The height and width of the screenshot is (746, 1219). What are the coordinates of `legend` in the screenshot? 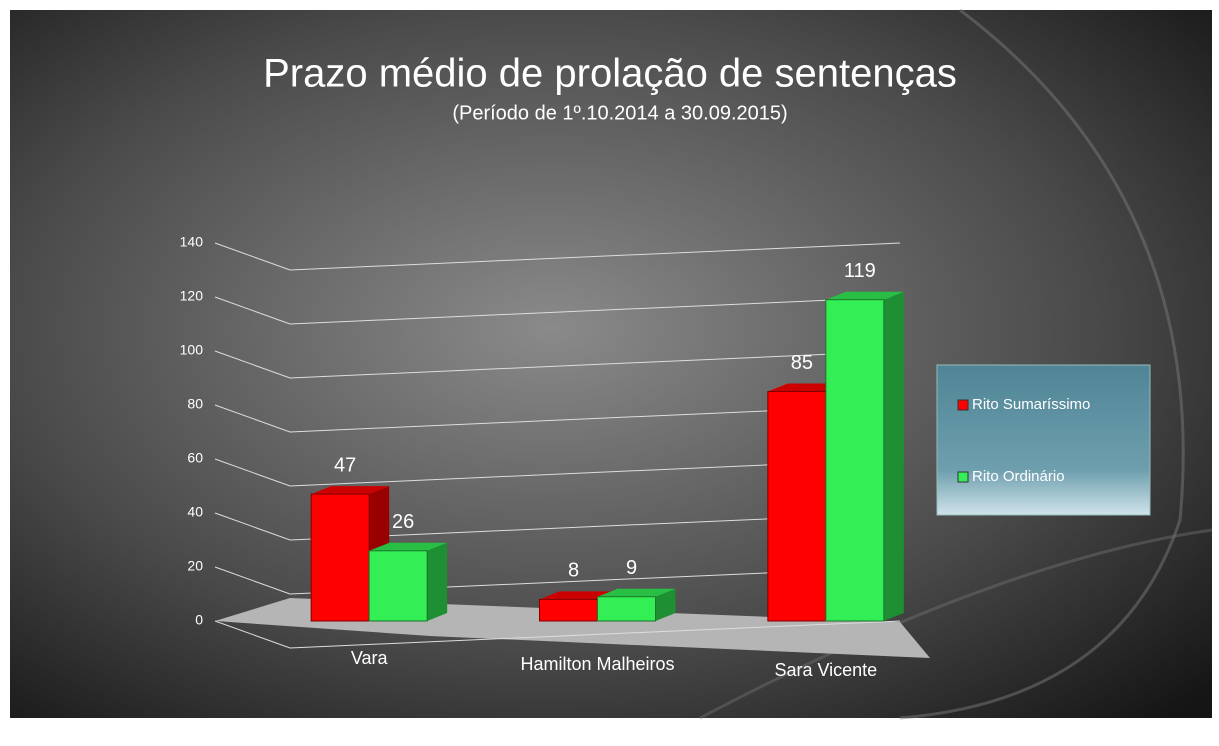 It's located at (1043, 440).